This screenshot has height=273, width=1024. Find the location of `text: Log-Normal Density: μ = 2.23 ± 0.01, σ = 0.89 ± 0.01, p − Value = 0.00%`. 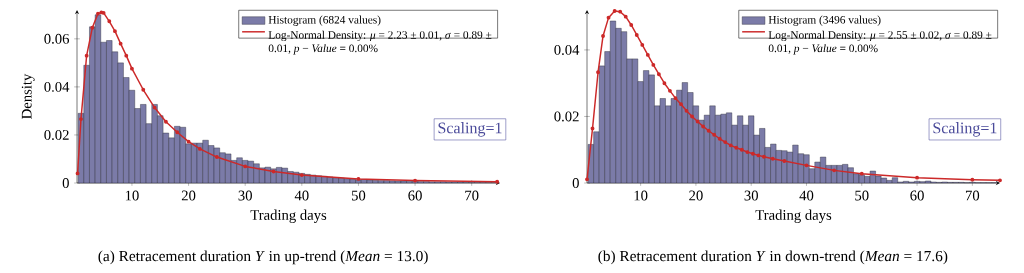

text: Log-Normal Density: μ = 2.23 ± 0.01, σ = 0.89 ± 0.01, p − Value = 0.00% is located at coordinates (380, 42).